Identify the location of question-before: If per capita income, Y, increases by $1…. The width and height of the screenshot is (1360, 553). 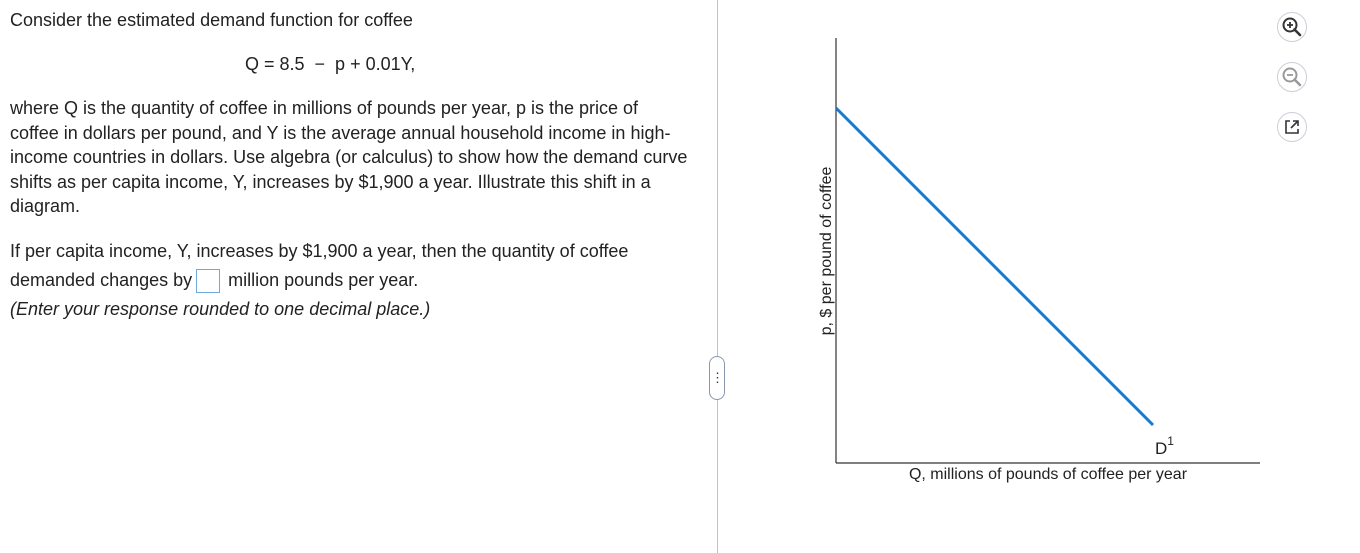
(319, 265).